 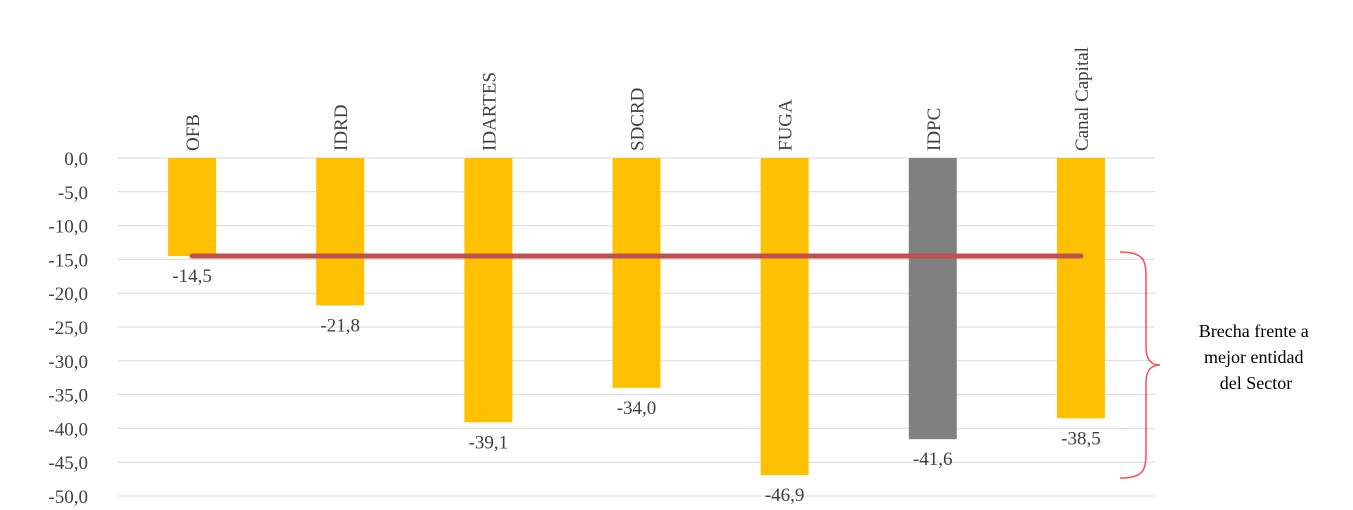 I want to click on gap-annotation: Brecha frente a mejor entidad del Sector, so click(x=1216, y=365).